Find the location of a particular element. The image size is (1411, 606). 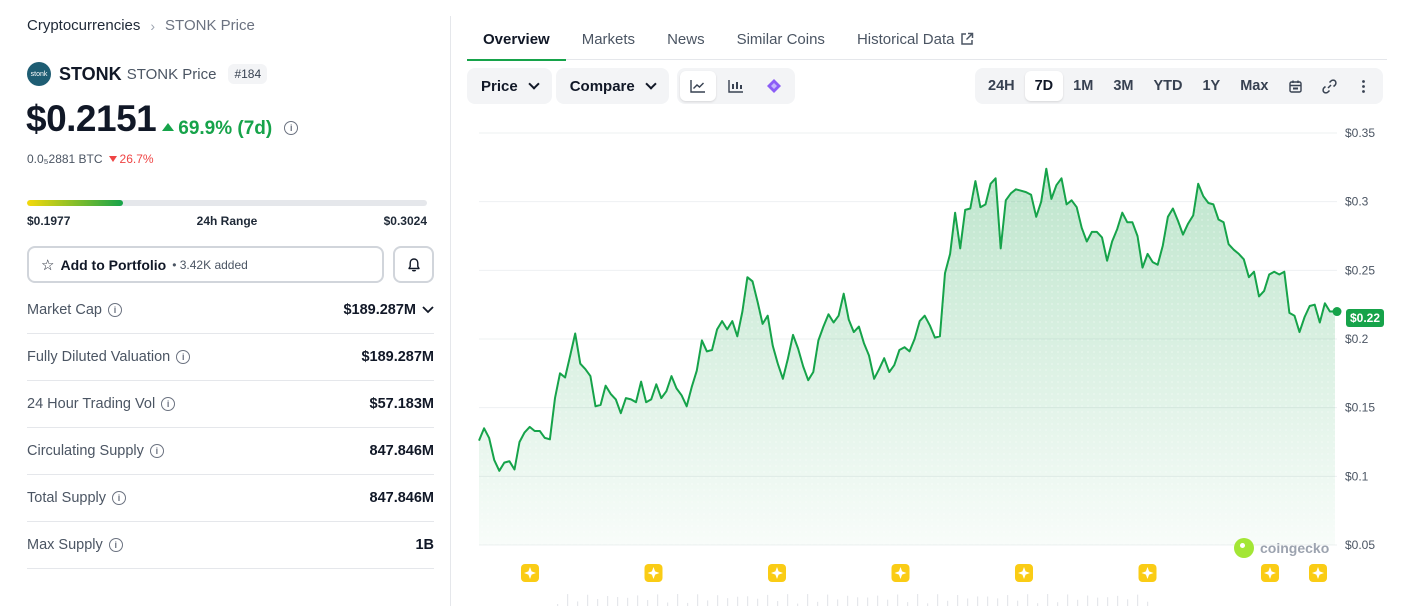

compare-dropdown: Compare is located at coordinates (612, 86).